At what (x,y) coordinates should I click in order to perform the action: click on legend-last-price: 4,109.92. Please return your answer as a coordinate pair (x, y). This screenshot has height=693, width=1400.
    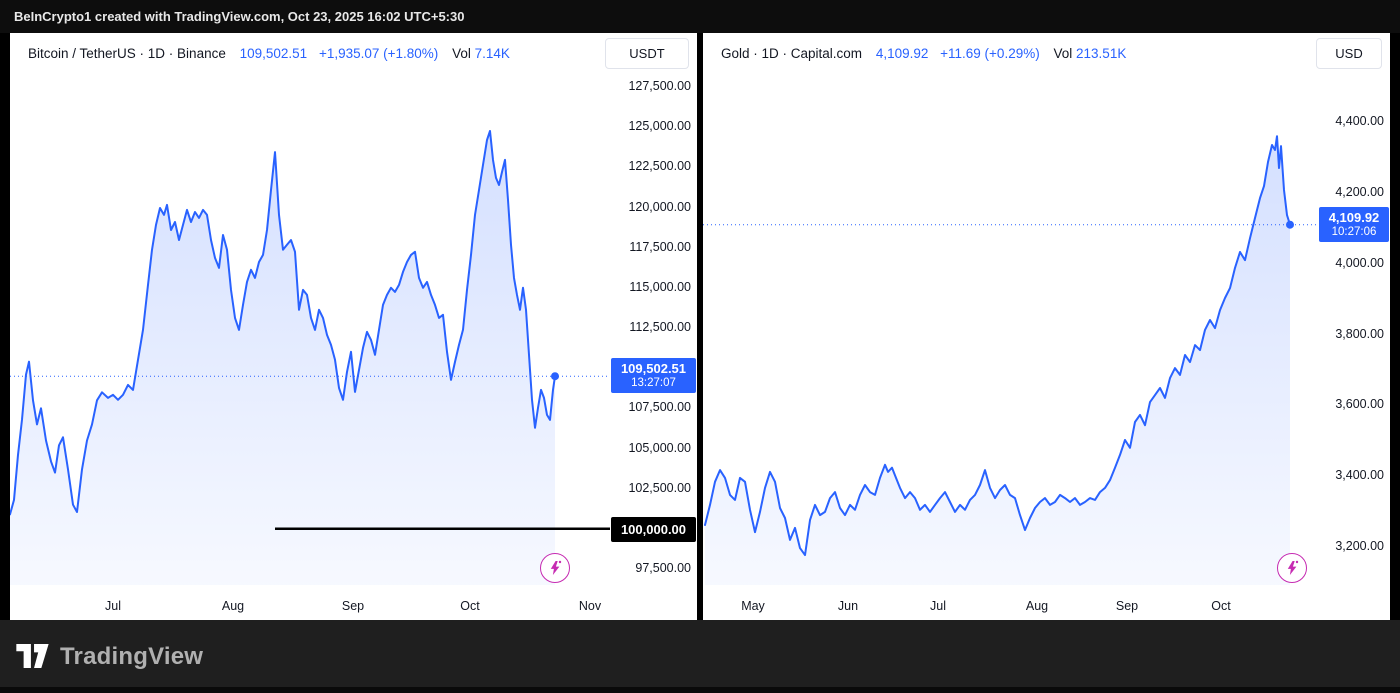
    Looking at the image, I should click on (902, 53).